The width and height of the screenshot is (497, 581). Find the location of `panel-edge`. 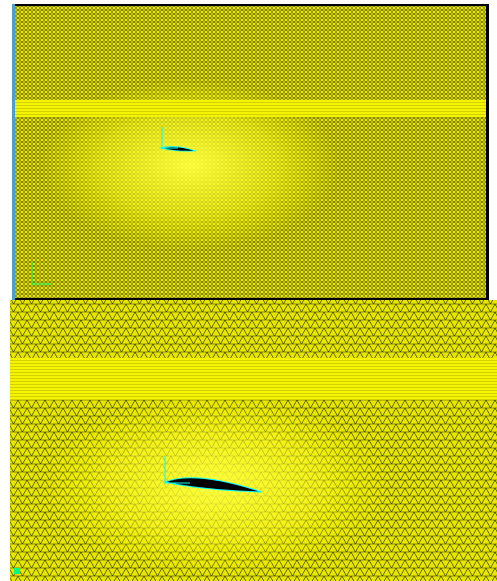

panel-edge is located at coordinates (13, 152).